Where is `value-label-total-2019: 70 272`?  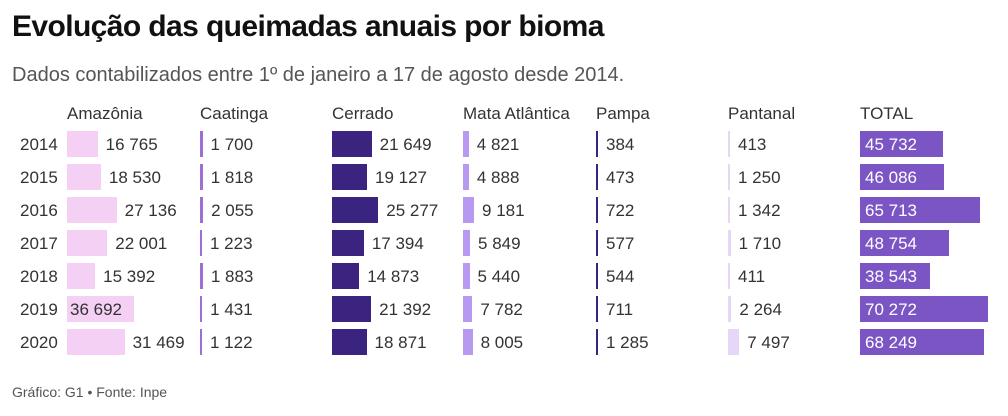
value-label-total-2019: 70 272 is located at coordinates (891, 309).